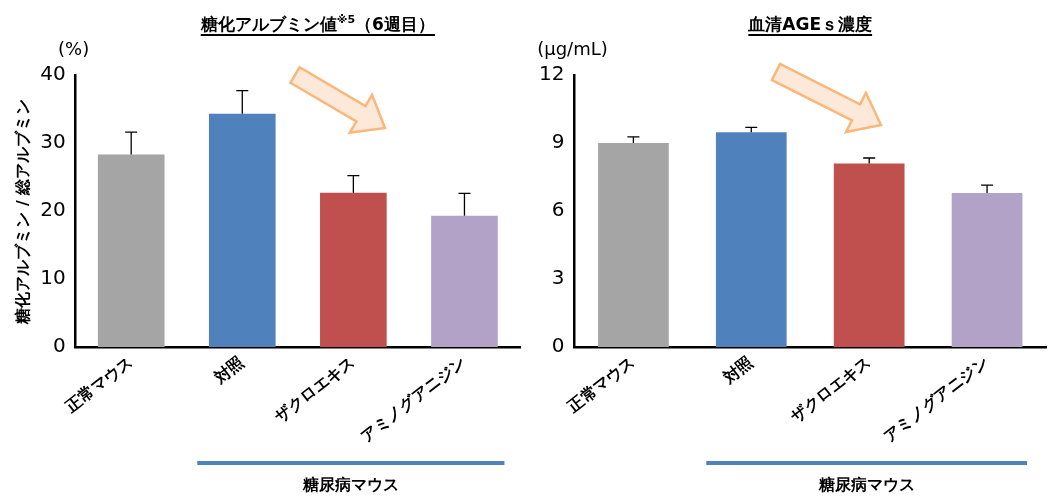  Describe the element at coordinates (53, 209) in the screenshot. I see `y-tick-label: 20` at that location.